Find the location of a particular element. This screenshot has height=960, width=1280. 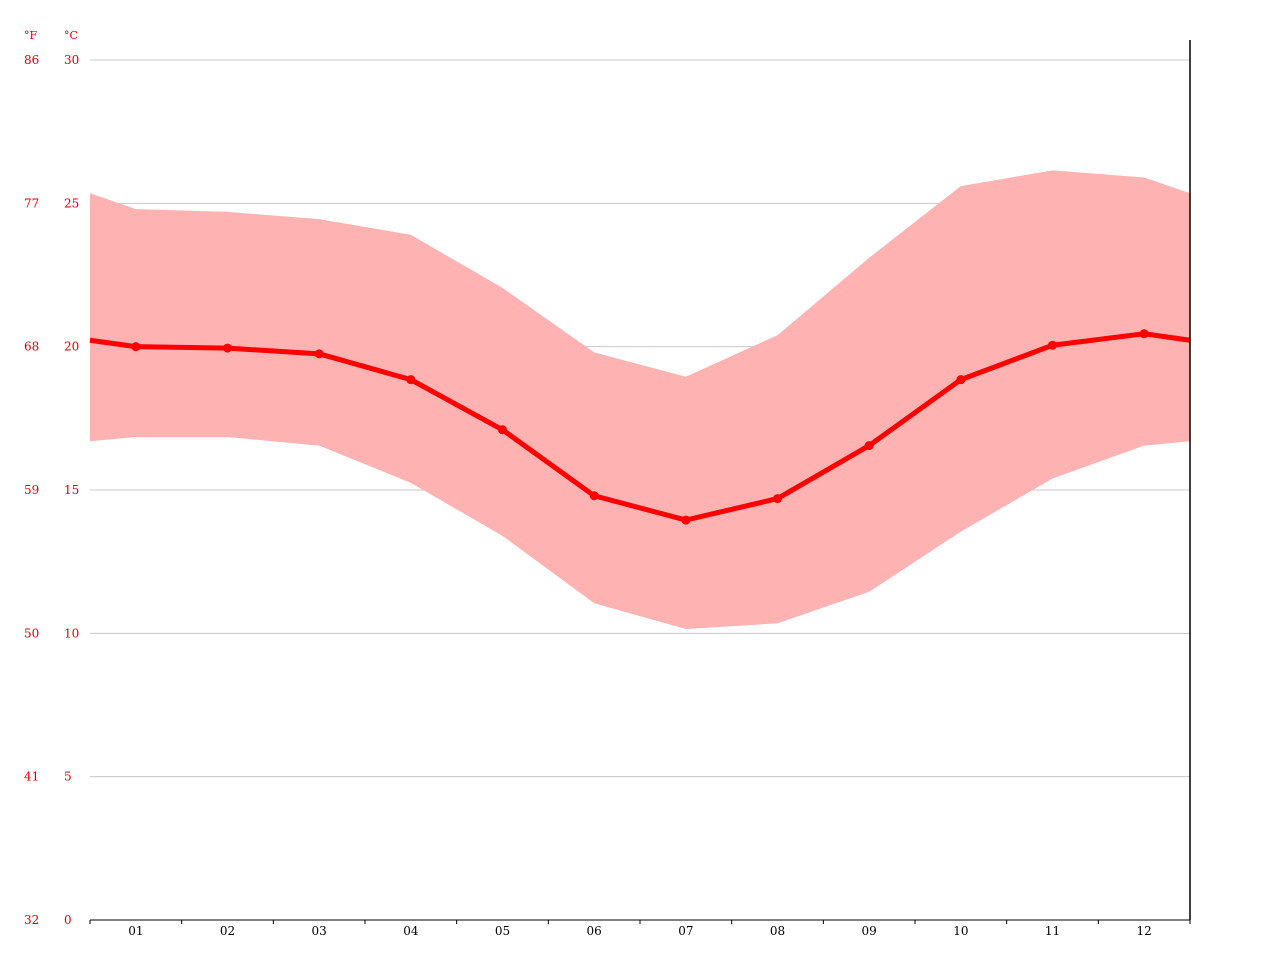

y-tick-label-fahrenheit: 32 is located at coordinates (31, 920).